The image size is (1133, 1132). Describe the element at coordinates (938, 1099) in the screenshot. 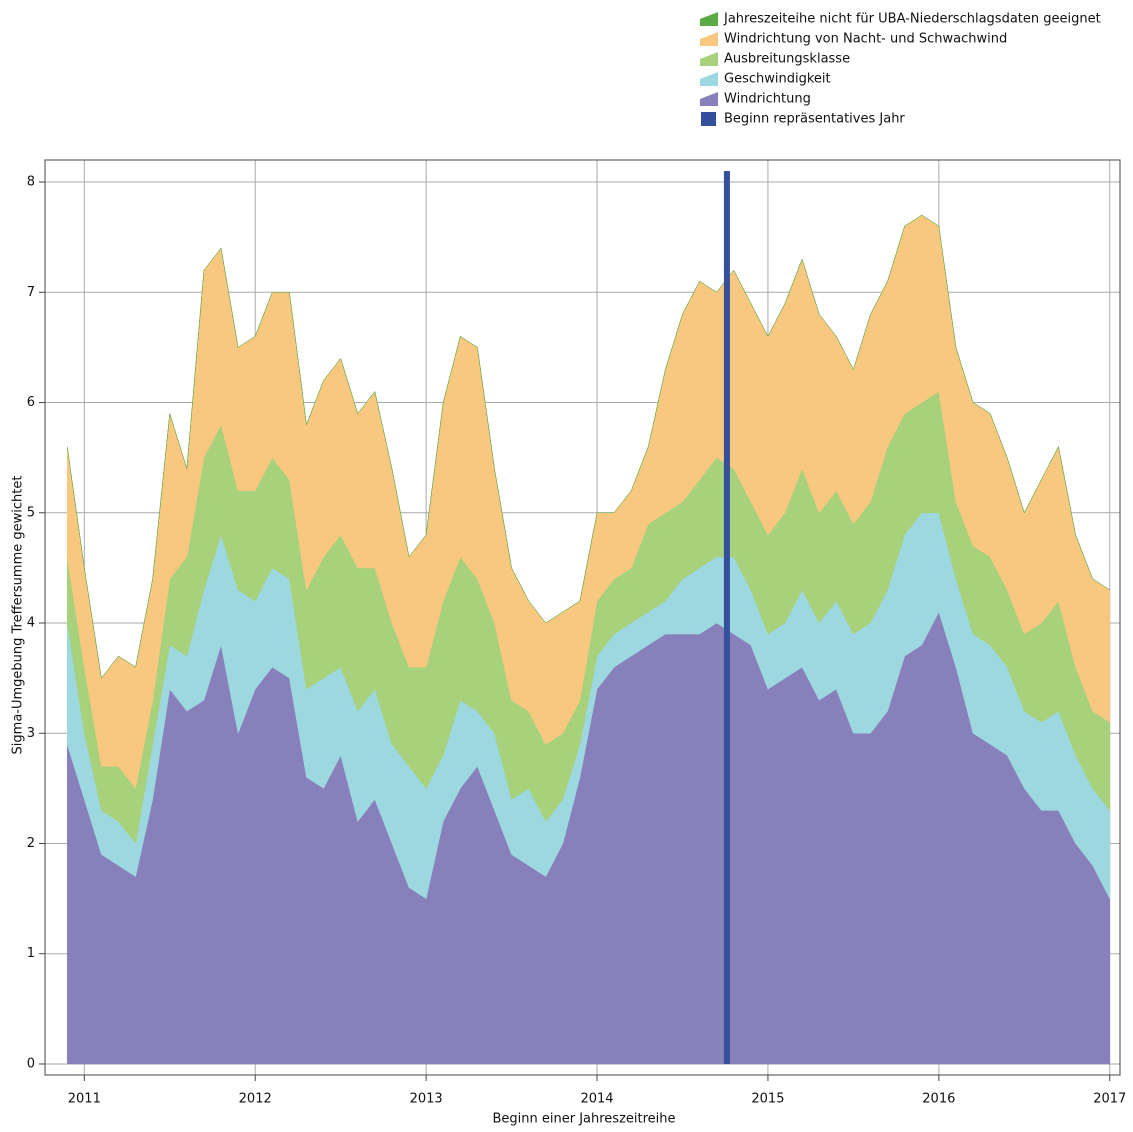

I see `x-tick-label: 2016` at that location.